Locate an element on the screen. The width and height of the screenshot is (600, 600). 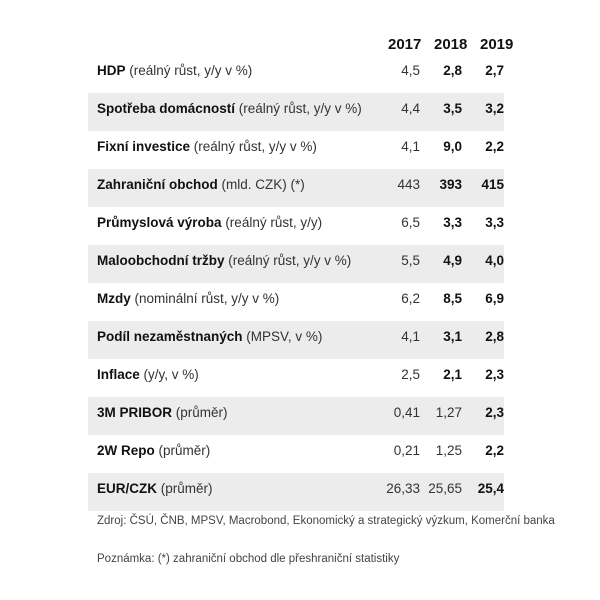
value-2018: 1,25 is located at coordinates (448, 450).